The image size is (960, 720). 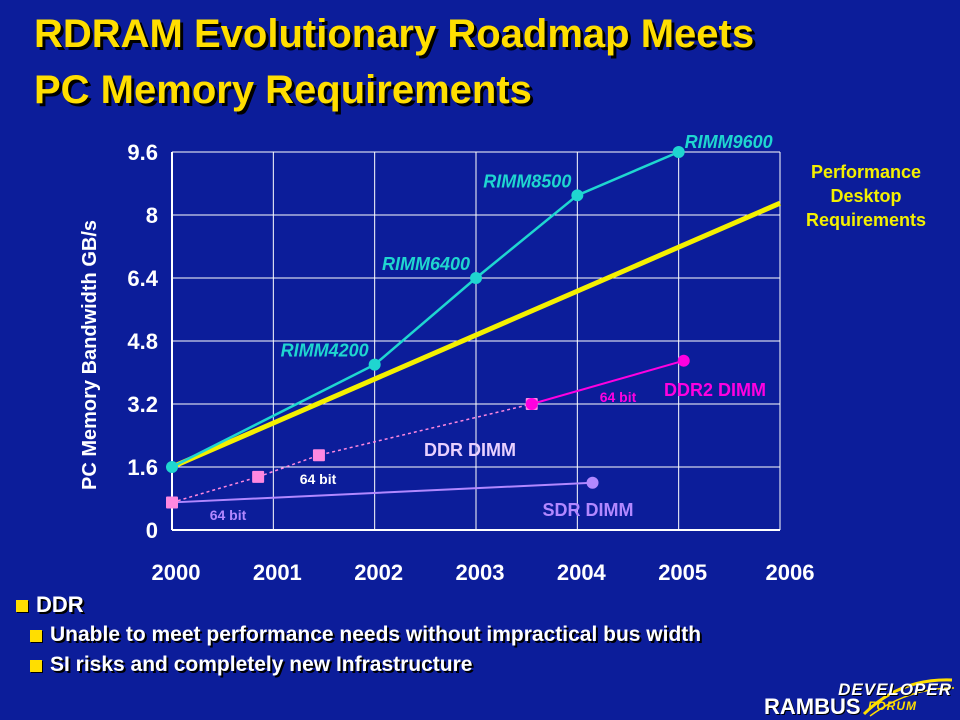 I want to click on series-line-sdr, so click(x=382, y=492).